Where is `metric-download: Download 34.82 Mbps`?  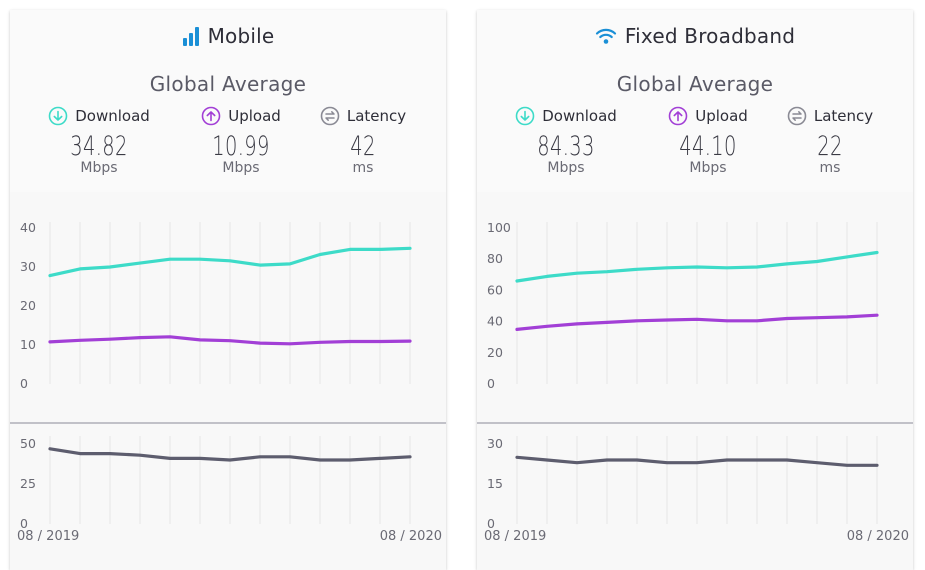
metric-download: Download 34.82 Mbps is located at coordinates (99, 141).